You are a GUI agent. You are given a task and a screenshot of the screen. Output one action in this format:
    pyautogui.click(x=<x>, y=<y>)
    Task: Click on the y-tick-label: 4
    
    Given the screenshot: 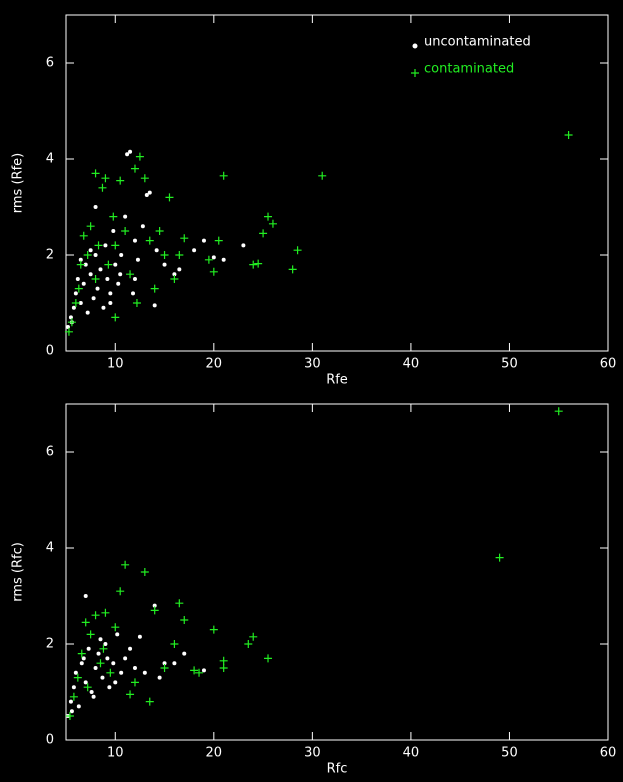 What is the action you would take?
    pyautogui.click(x=50, y=159)
    